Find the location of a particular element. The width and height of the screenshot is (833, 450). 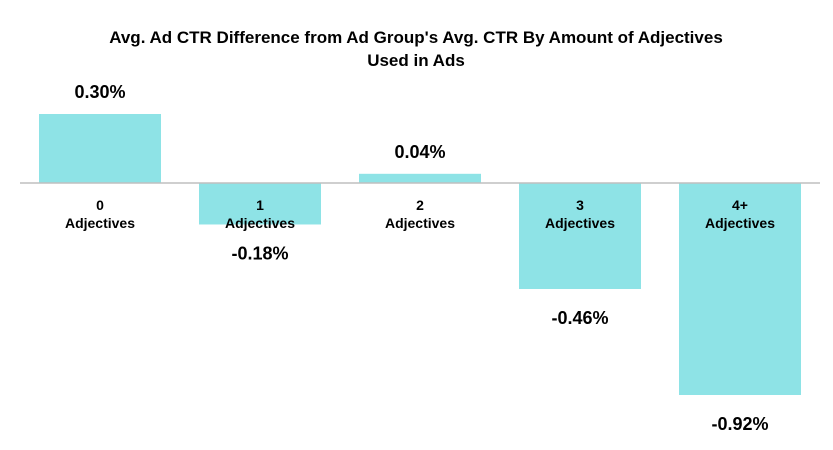

category-label-1-line-1: 1 is located at coordinates (260, 205).